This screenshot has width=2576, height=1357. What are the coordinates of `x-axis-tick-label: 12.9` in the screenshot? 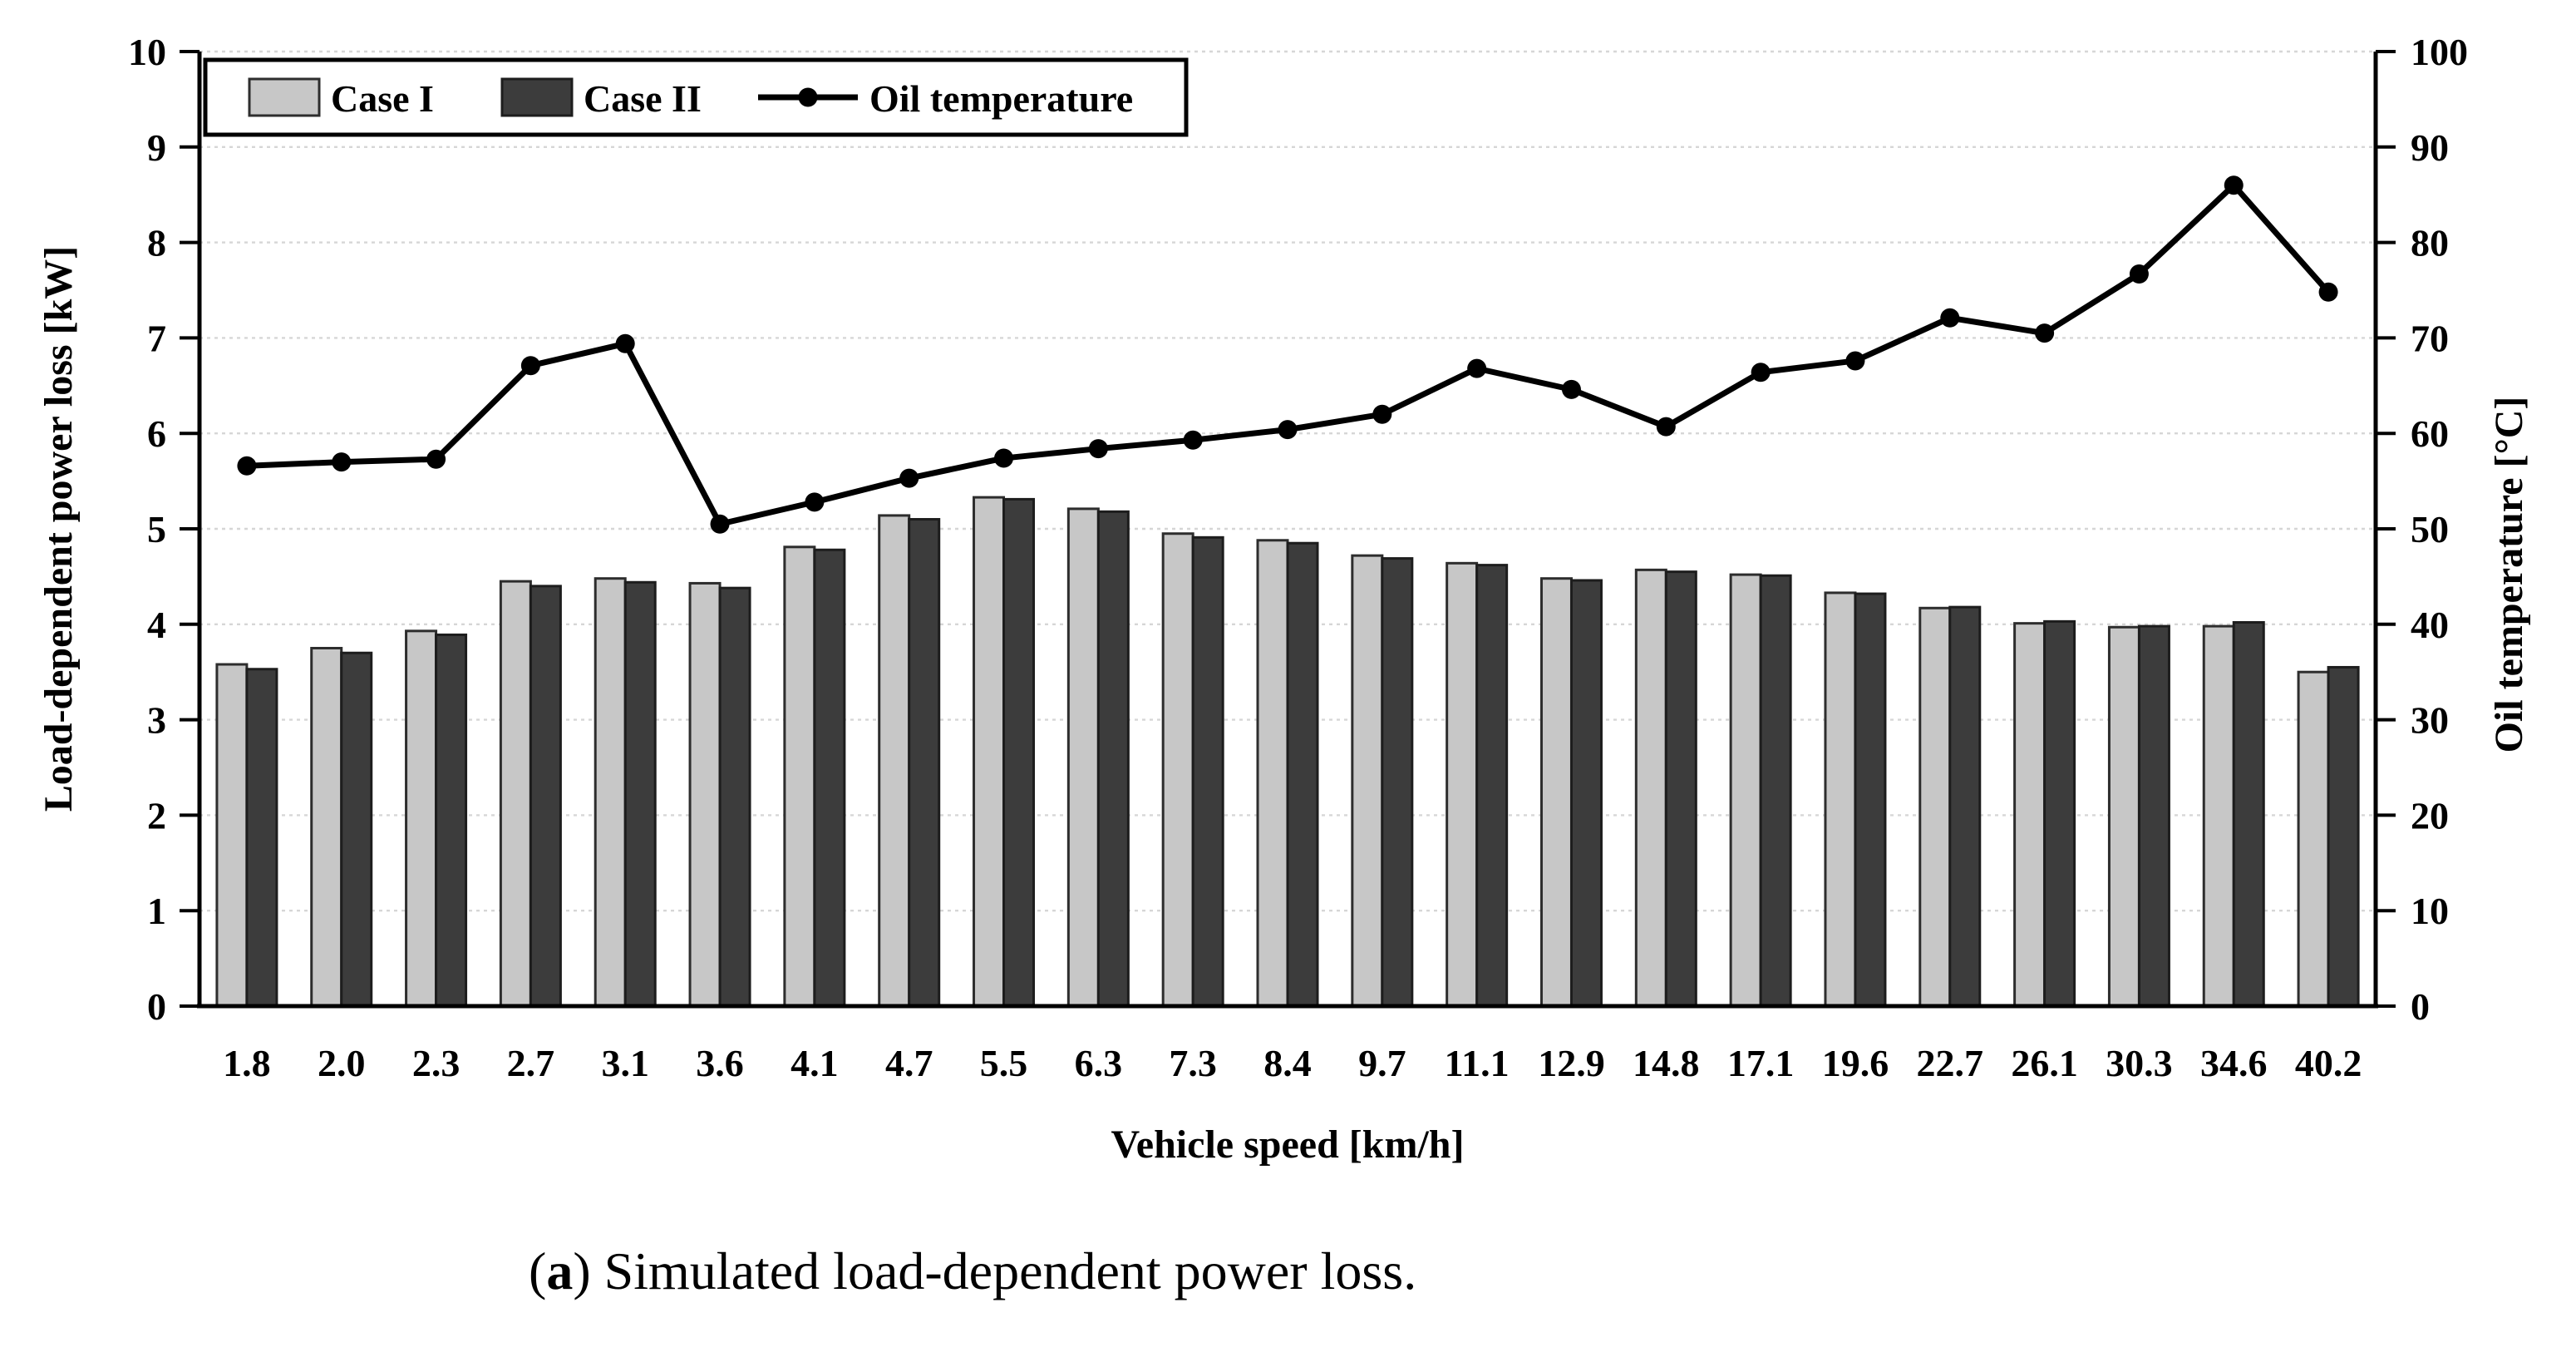 It's located at (1571, 1063).